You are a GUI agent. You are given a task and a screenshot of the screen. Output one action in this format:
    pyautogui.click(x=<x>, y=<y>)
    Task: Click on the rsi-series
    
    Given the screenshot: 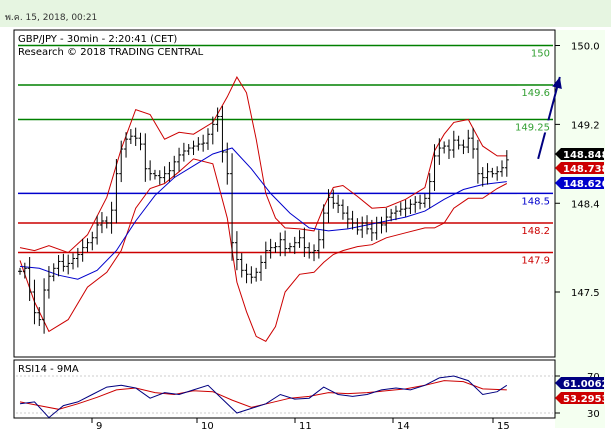 What is the action you would take?
    pyautogui.click(x=284, y=397)
    